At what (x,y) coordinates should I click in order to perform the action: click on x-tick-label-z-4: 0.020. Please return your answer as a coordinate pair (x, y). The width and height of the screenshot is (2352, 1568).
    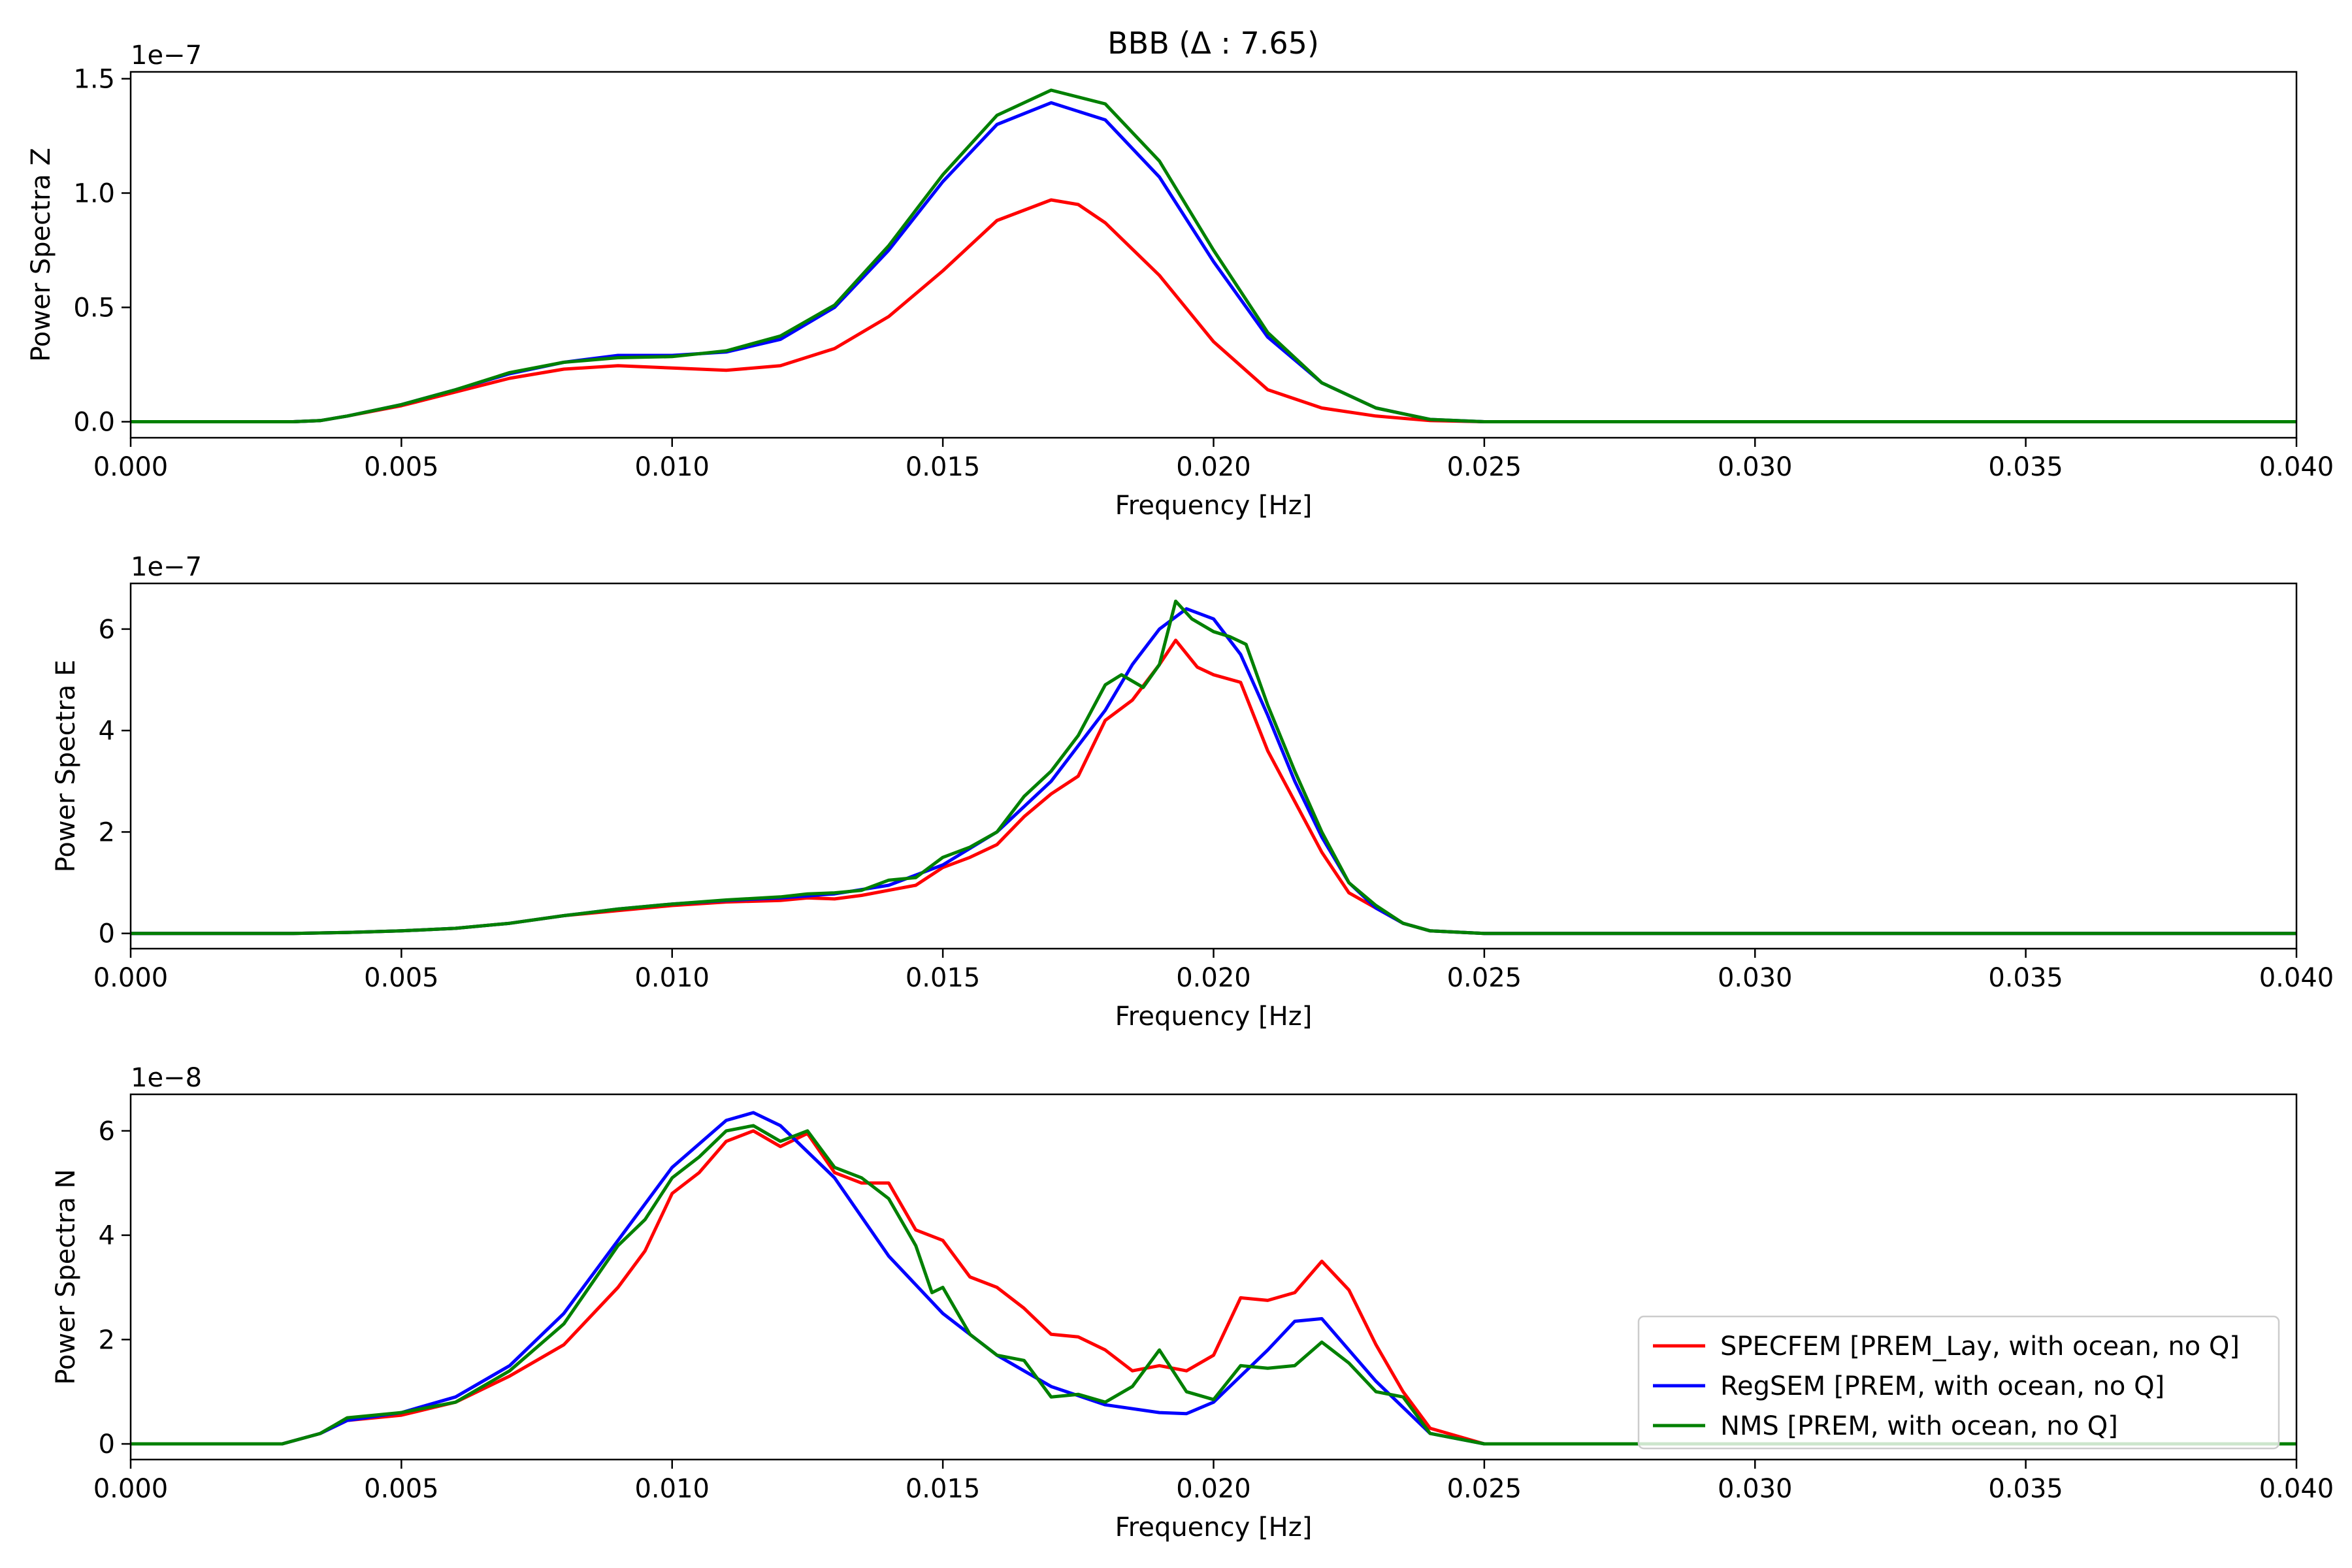
    Looking at the image, I should click on (1213, 467).